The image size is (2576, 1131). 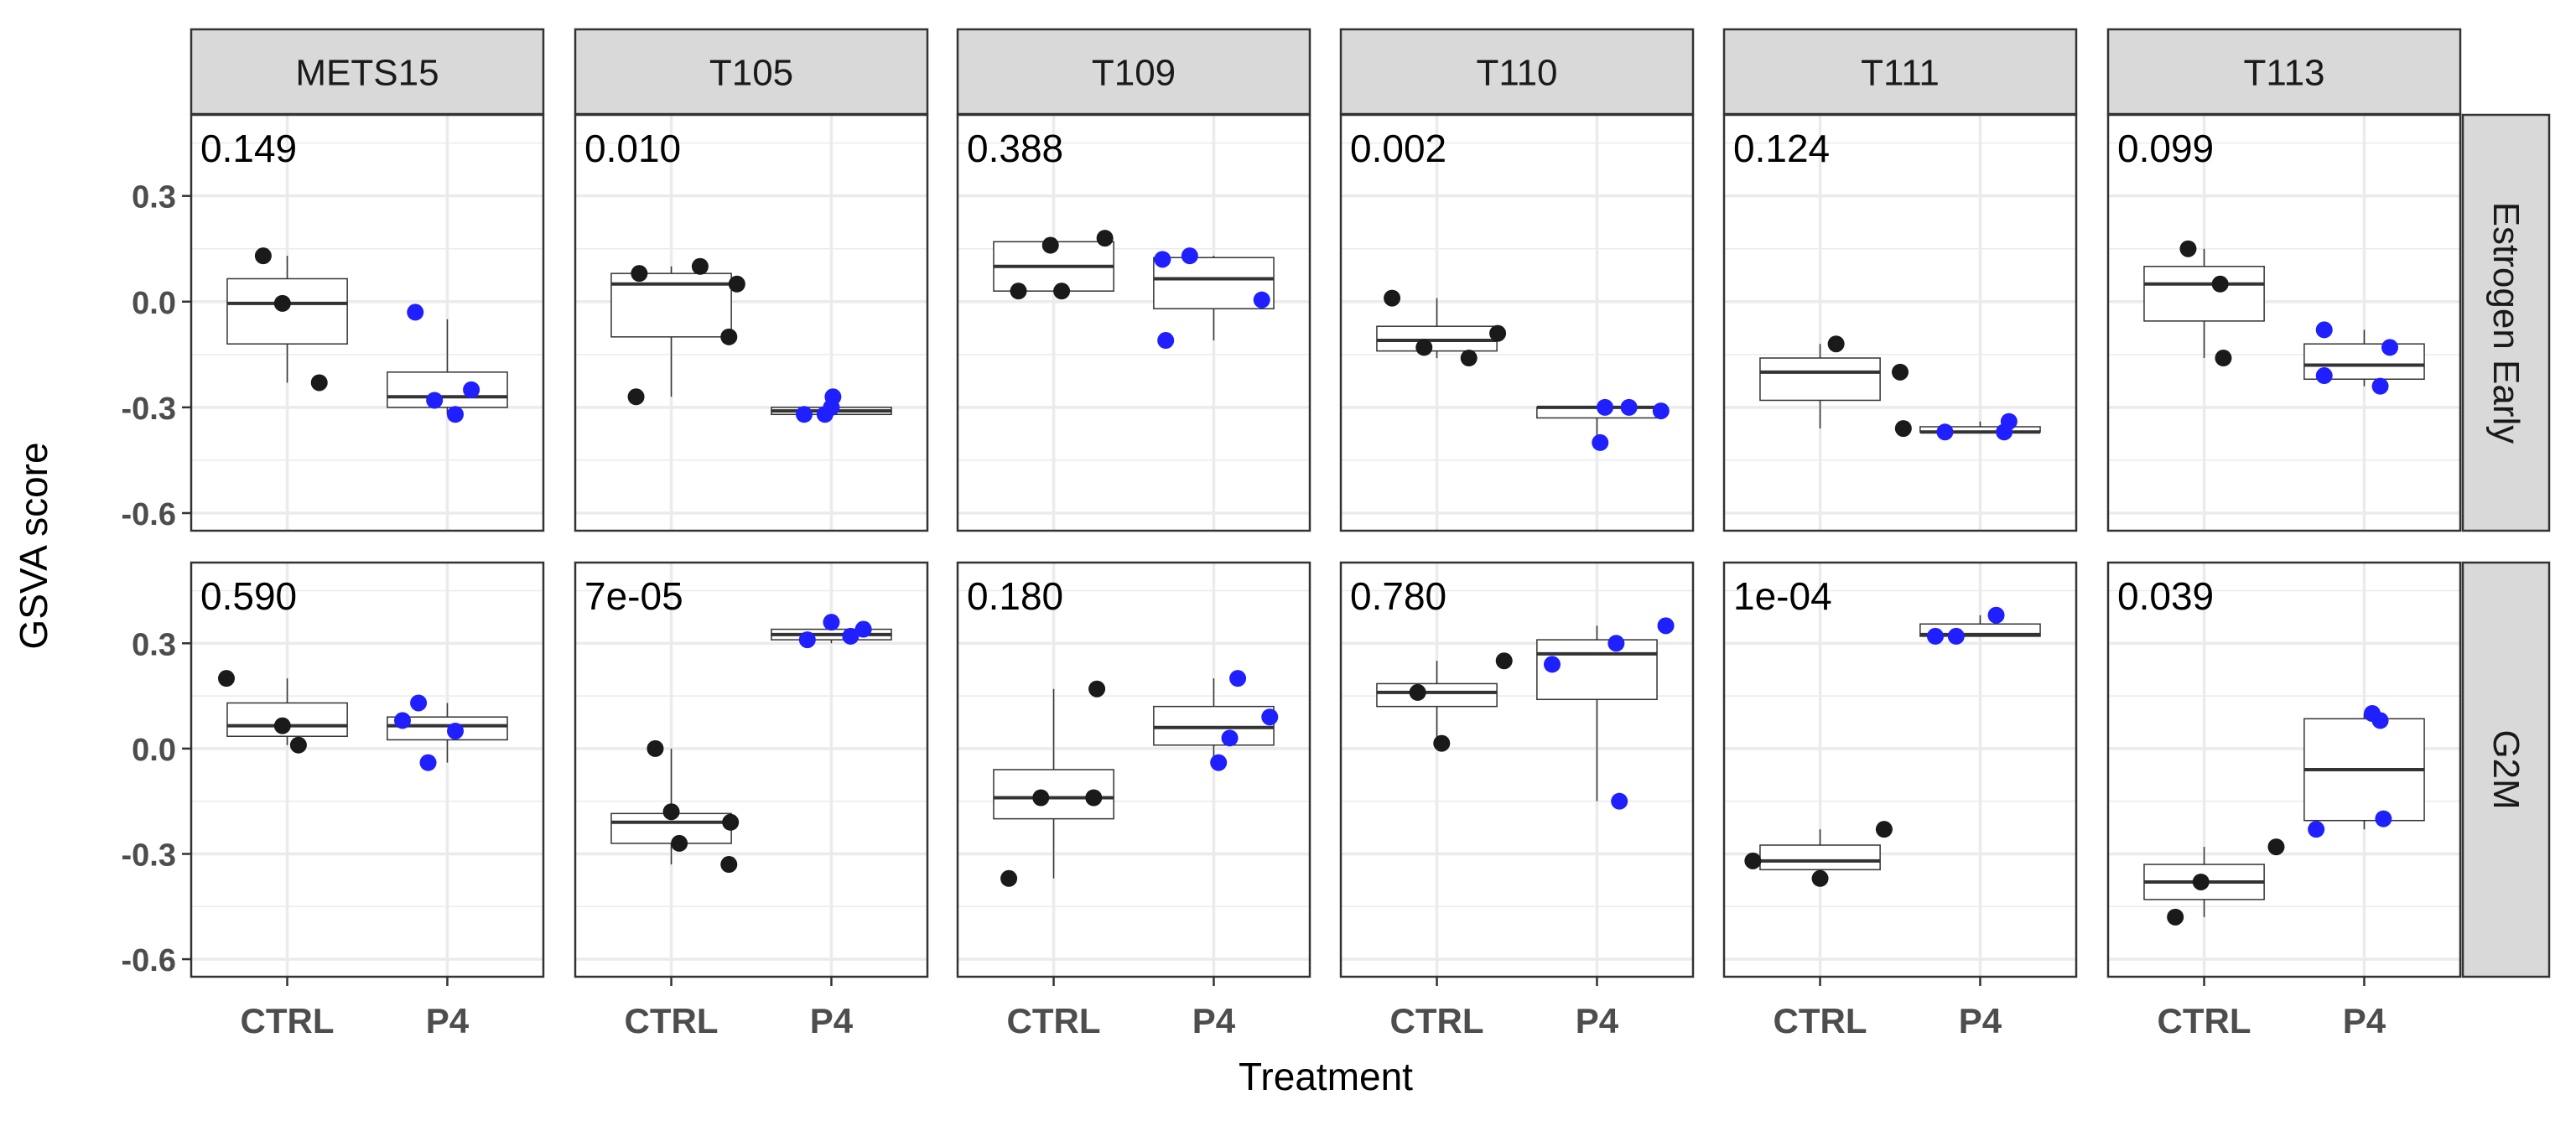 I want to click on p-value-label: 0.180, so click(x=1015, y=596).